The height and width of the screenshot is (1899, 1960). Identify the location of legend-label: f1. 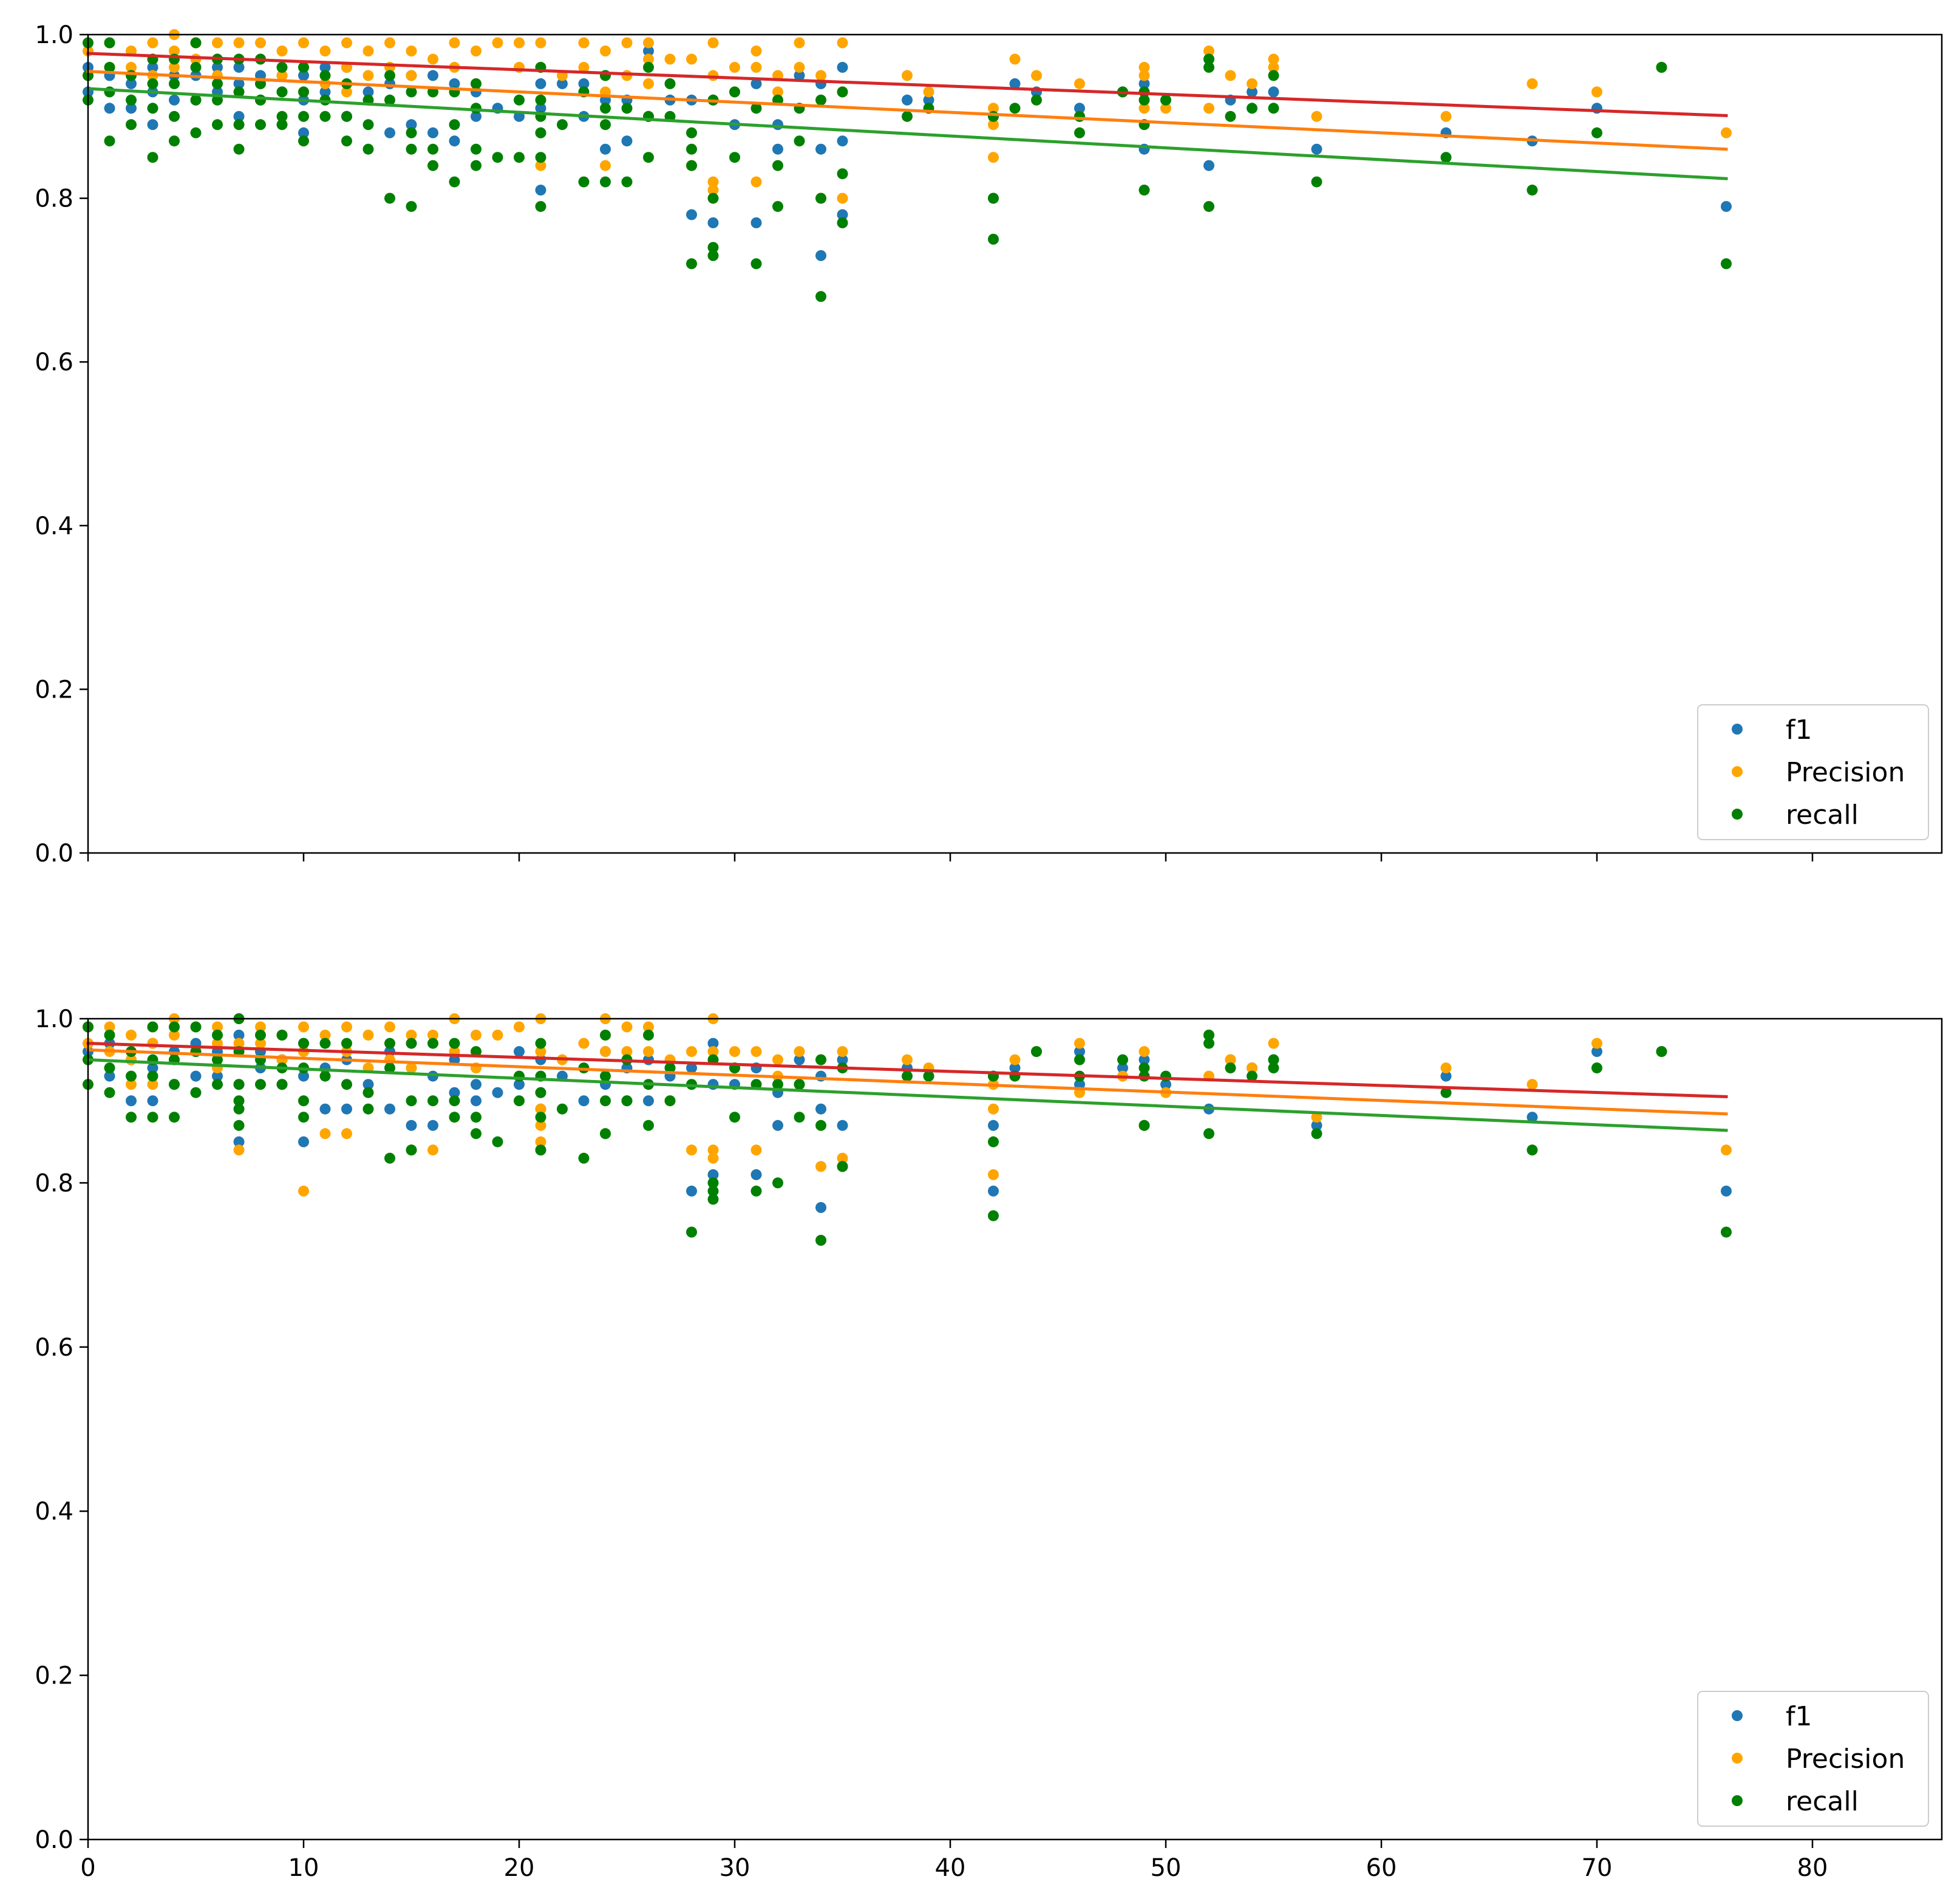
(1799, 1716).